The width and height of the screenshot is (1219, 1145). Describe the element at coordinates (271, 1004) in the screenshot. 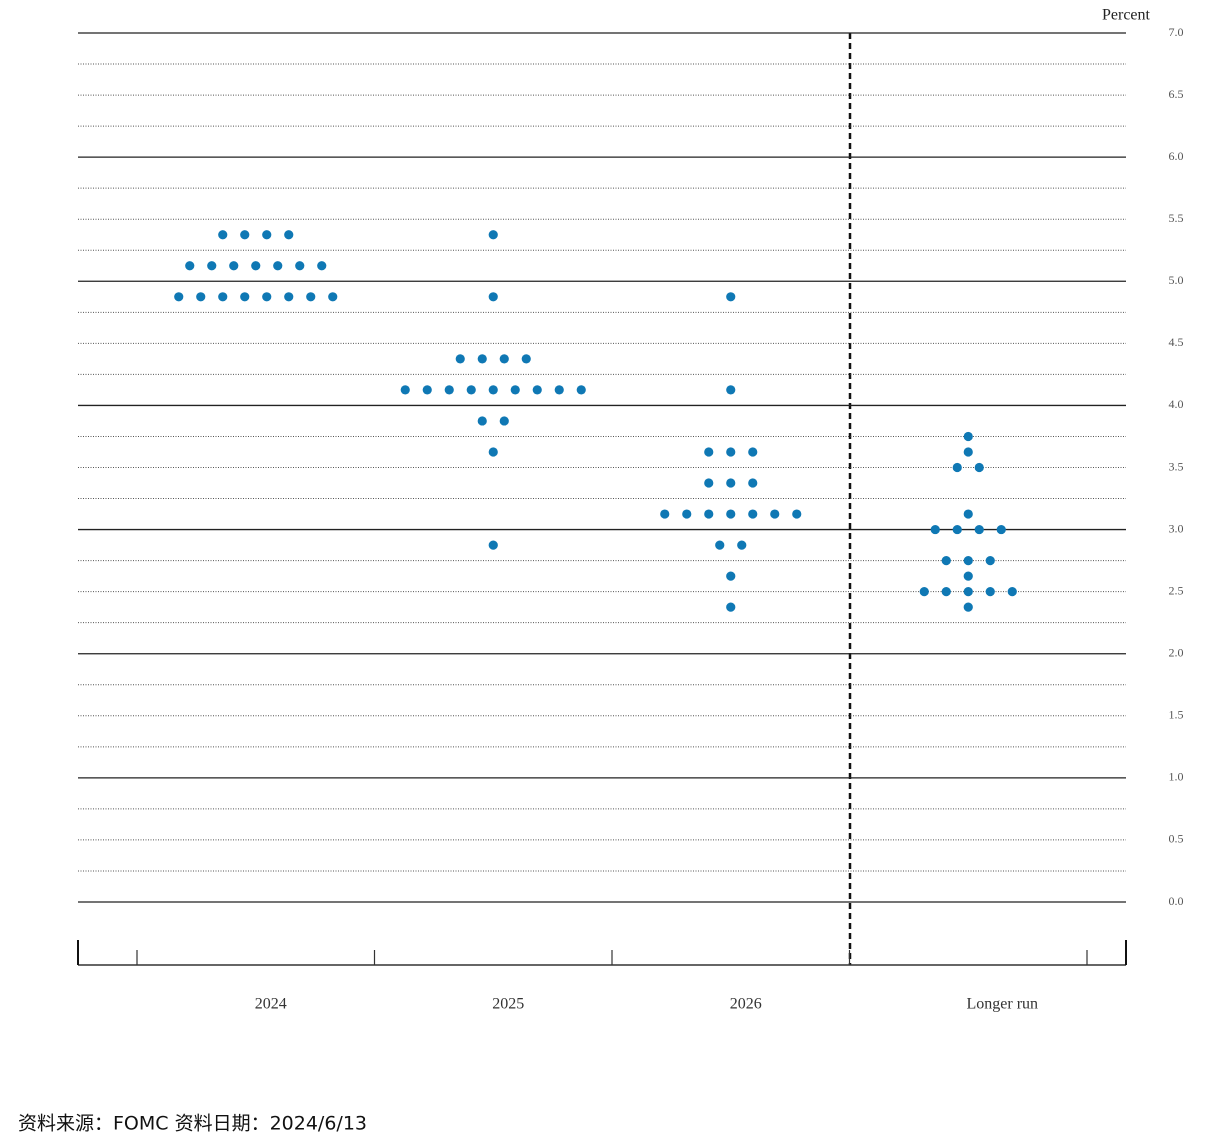

I see `x-tick-label: 2024` at that location.